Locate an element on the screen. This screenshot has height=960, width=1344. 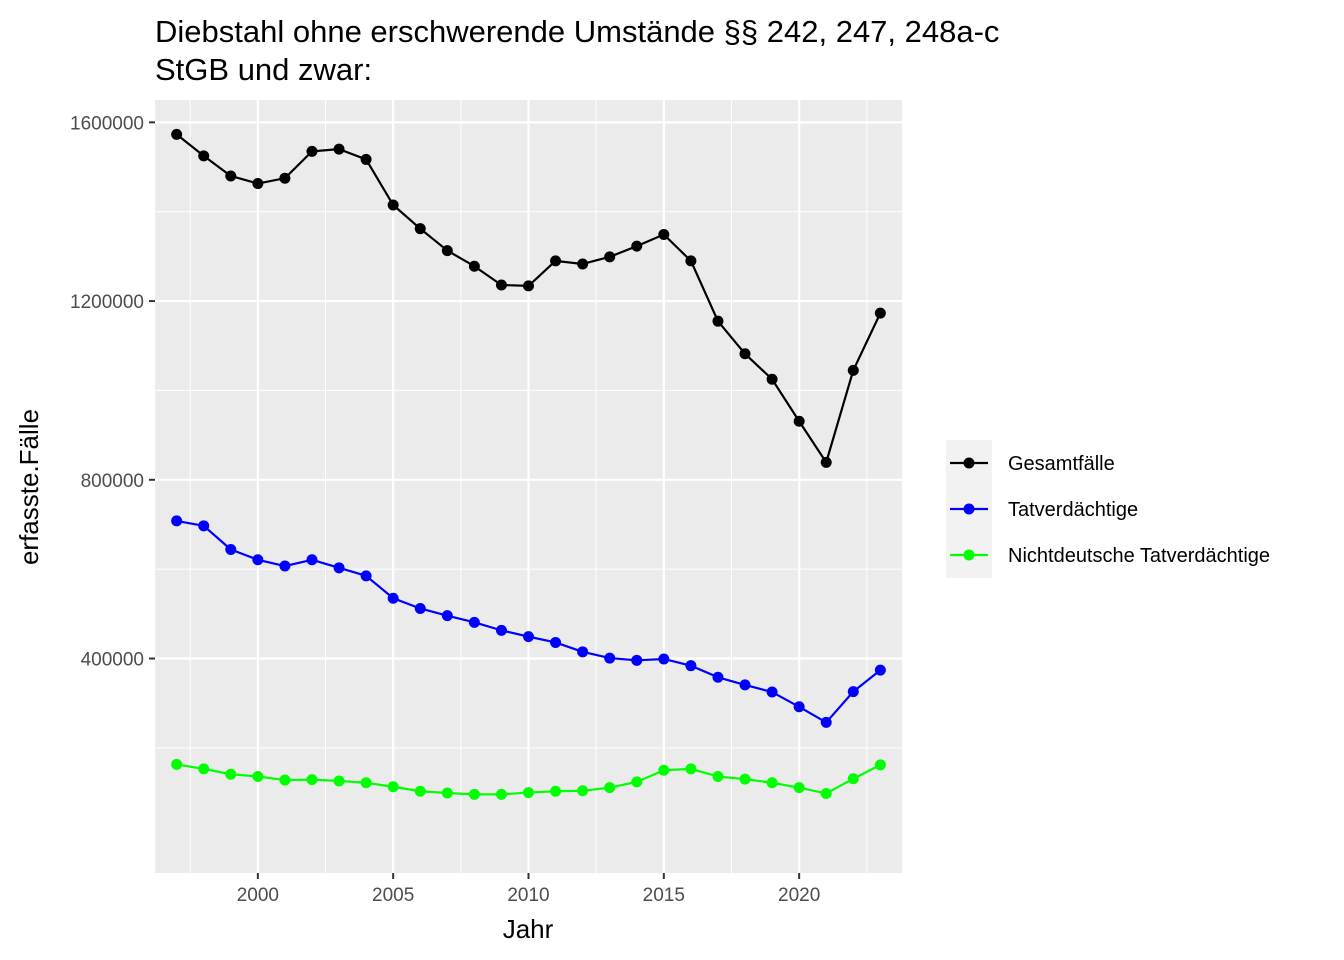
chart-title-line-2: StGB und zwar: is located at coordinates (263, 69).